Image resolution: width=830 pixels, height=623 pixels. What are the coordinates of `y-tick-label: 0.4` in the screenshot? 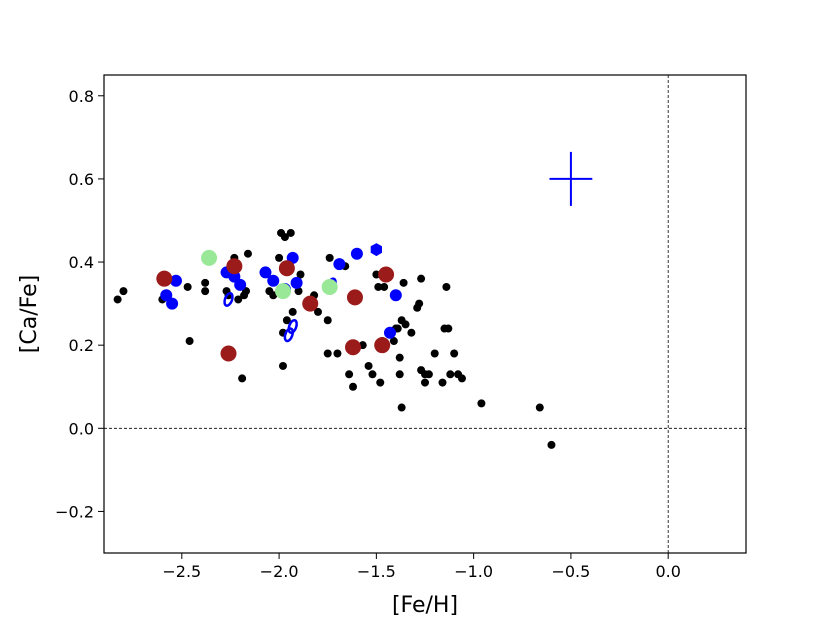 It's located at (81, 262).